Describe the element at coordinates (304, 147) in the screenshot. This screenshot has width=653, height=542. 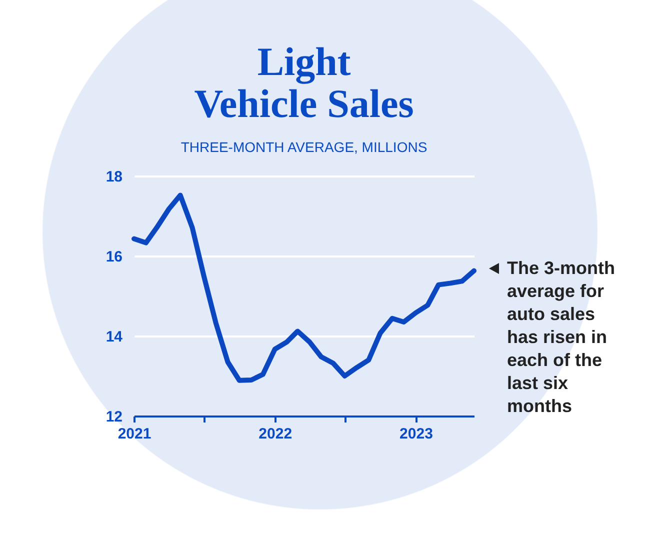
I see `chart-subtitle: THREE-MONTH AVERAGE, MILLIONS` at that location.